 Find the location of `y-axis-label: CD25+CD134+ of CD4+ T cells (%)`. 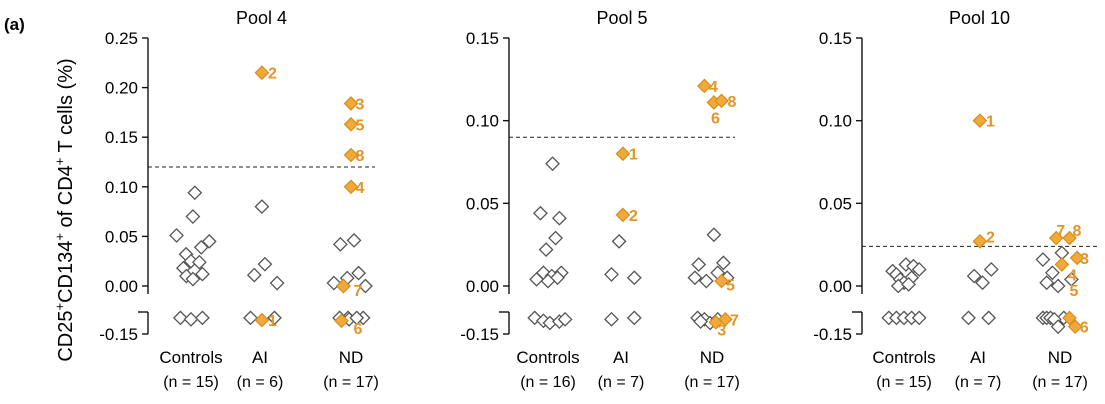

y-axis-label: CD25+CD134+ of CD4+ T cells (%) is located at coordinates (64, 209).